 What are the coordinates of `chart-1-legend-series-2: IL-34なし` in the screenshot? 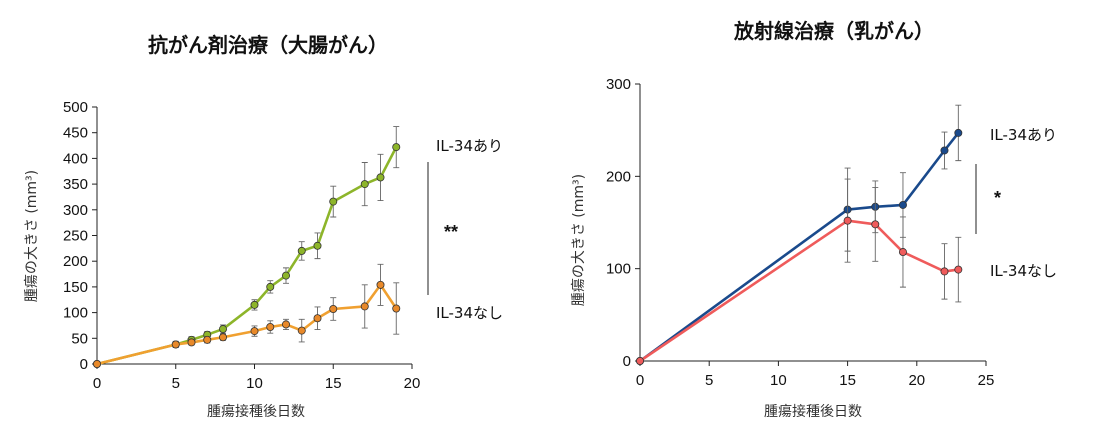 It's located at (469, 313).